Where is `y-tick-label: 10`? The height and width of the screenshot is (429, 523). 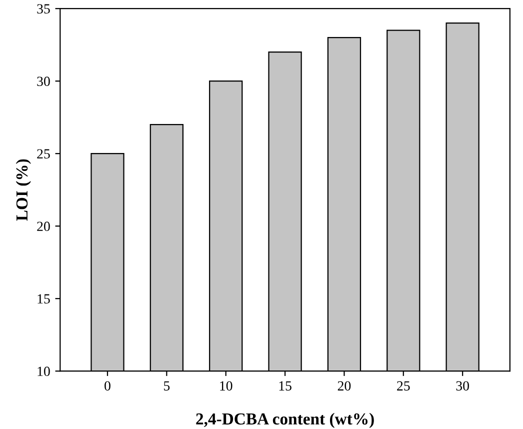 y-tick-label: 10 is located at coordinates (44, 371).